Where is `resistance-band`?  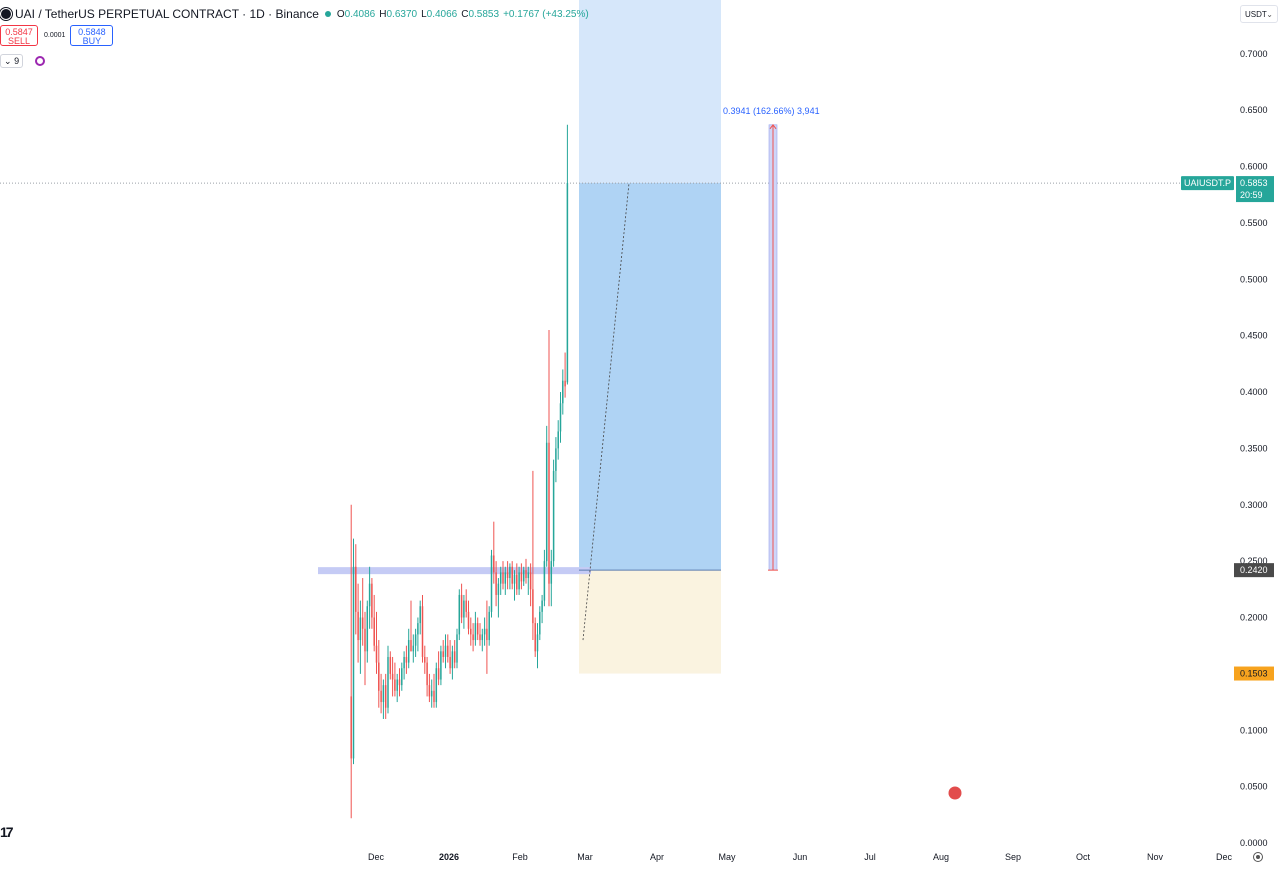 resistance-band is located at coordinates (454, 571).